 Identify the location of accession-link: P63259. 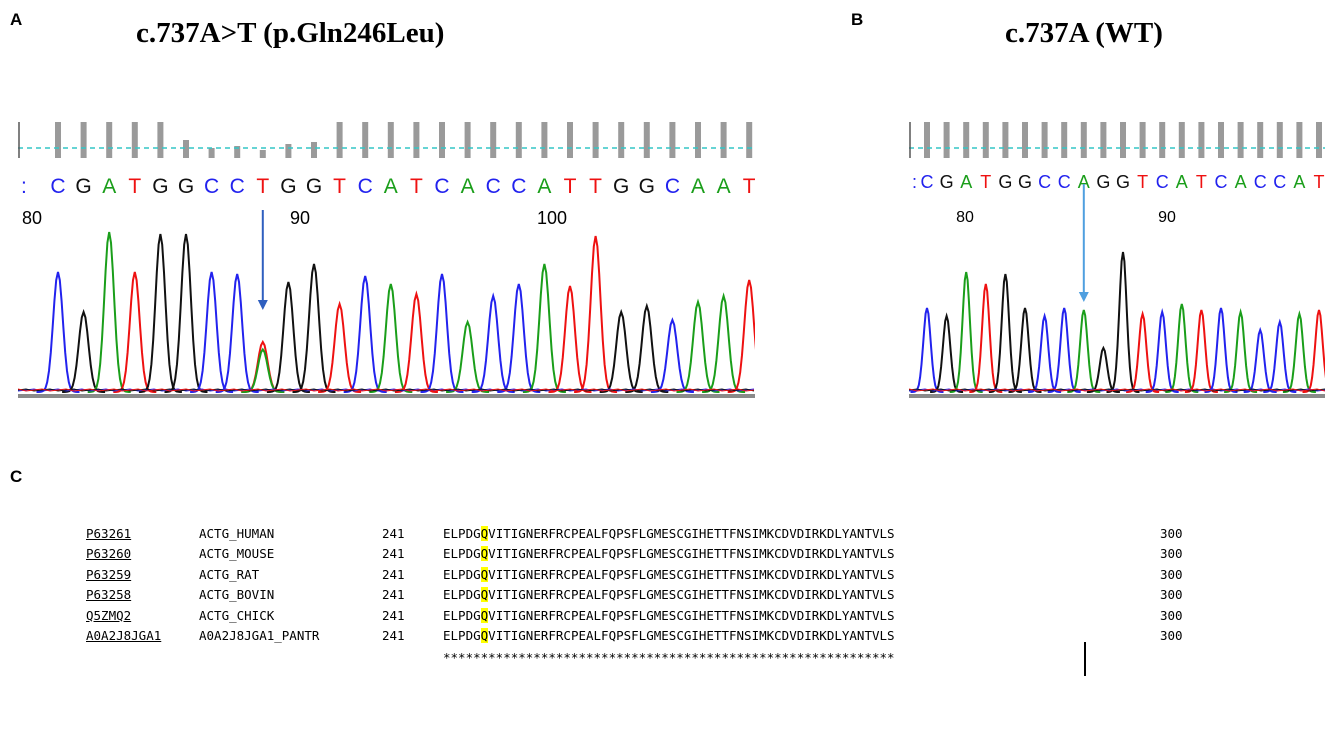
(109, 574).